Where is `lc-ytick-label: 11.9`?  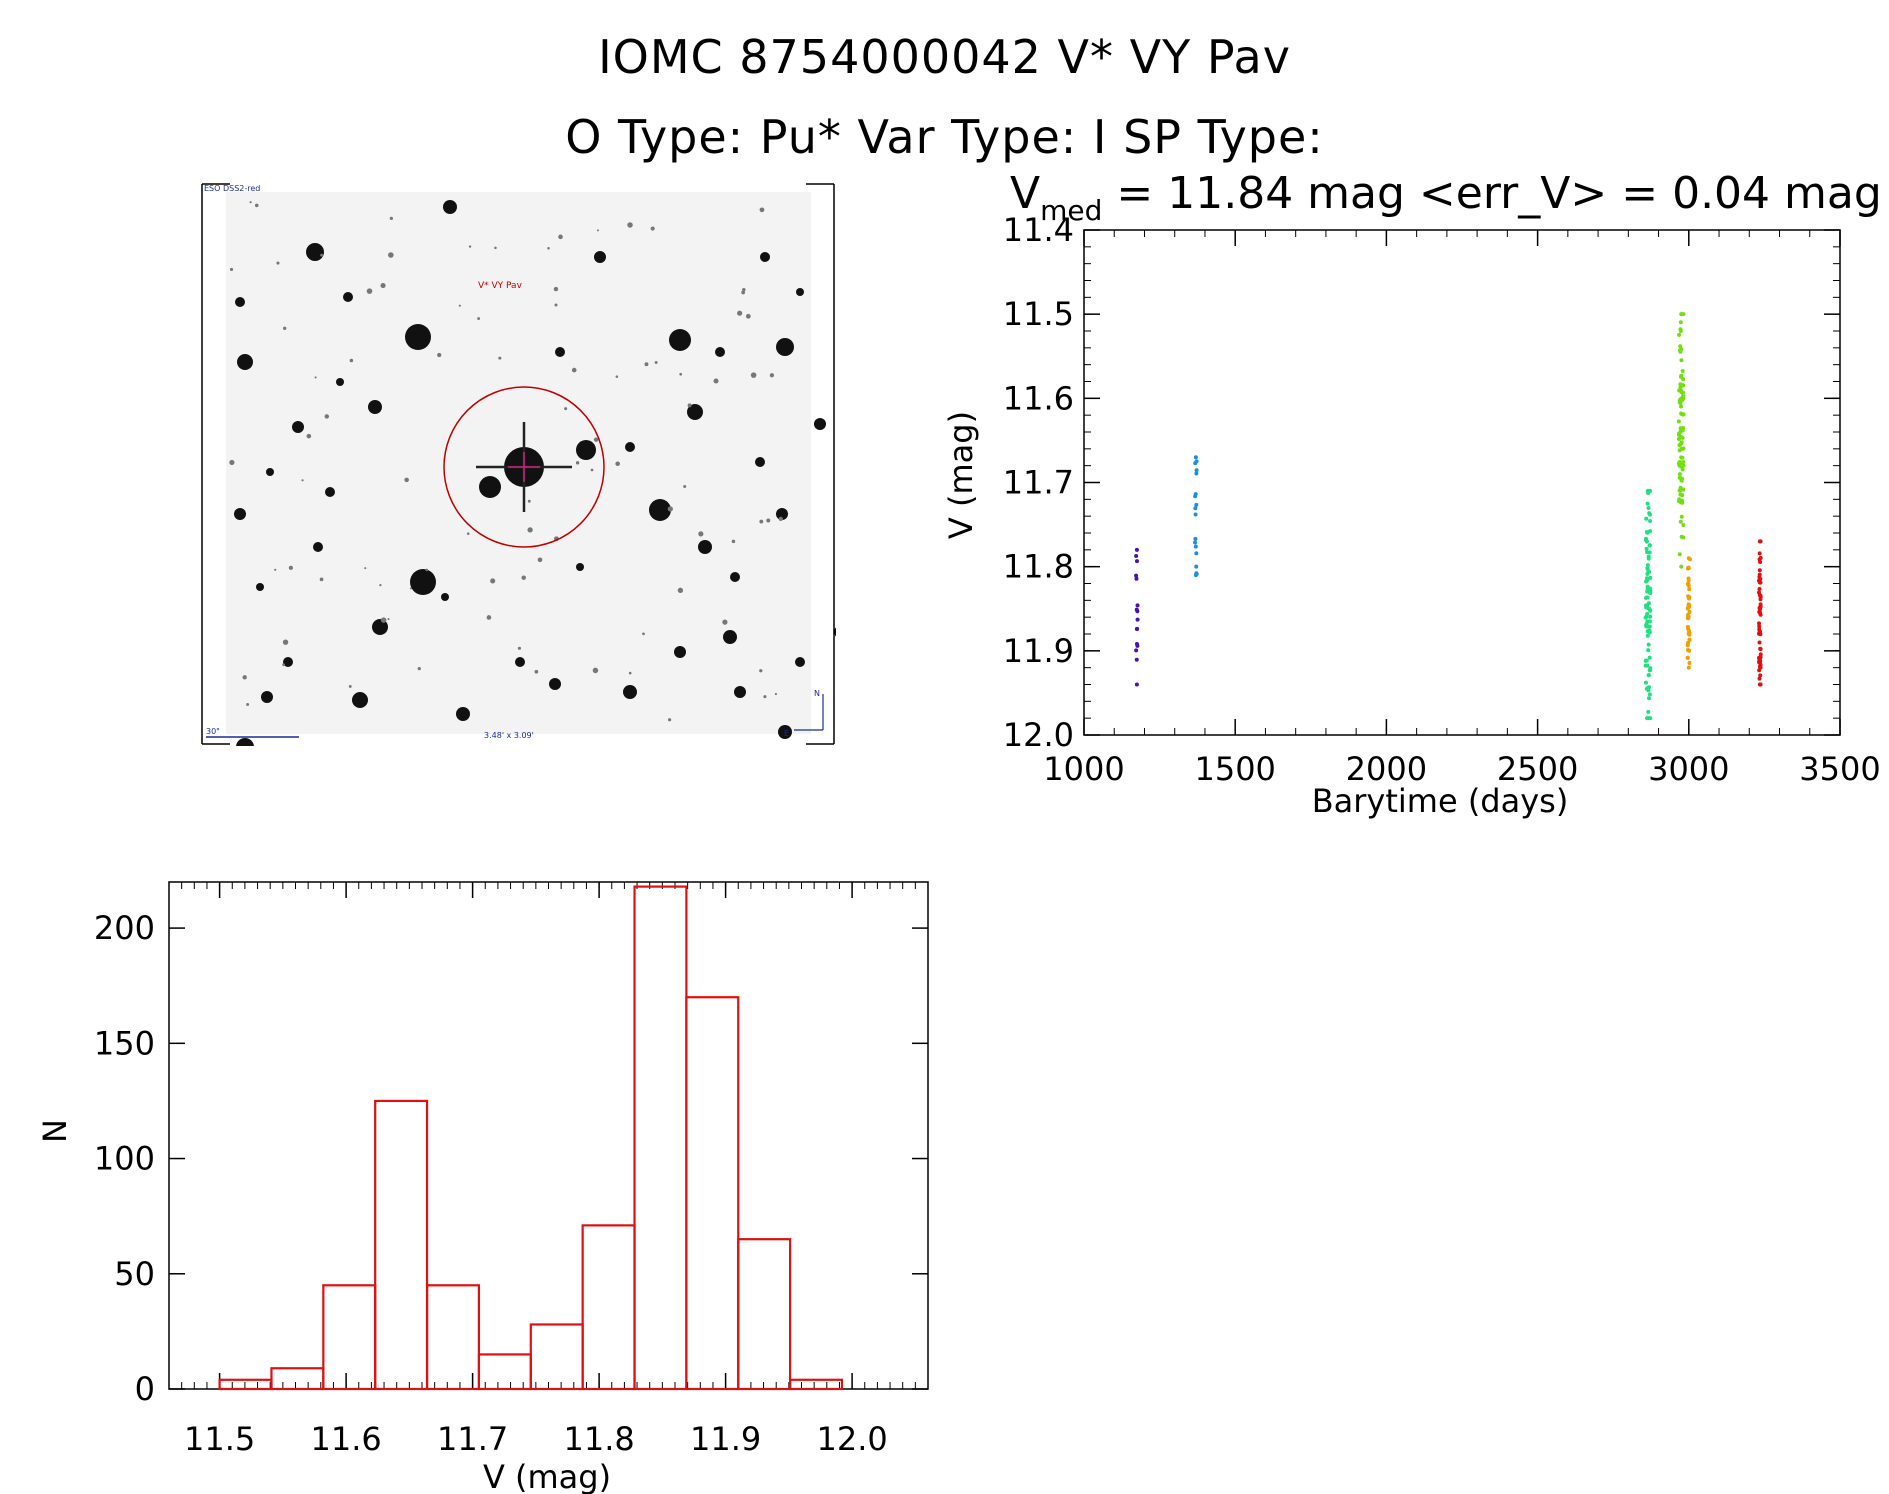
lc-ytick-label: 11.9 is located at coordinates (1038, 651).